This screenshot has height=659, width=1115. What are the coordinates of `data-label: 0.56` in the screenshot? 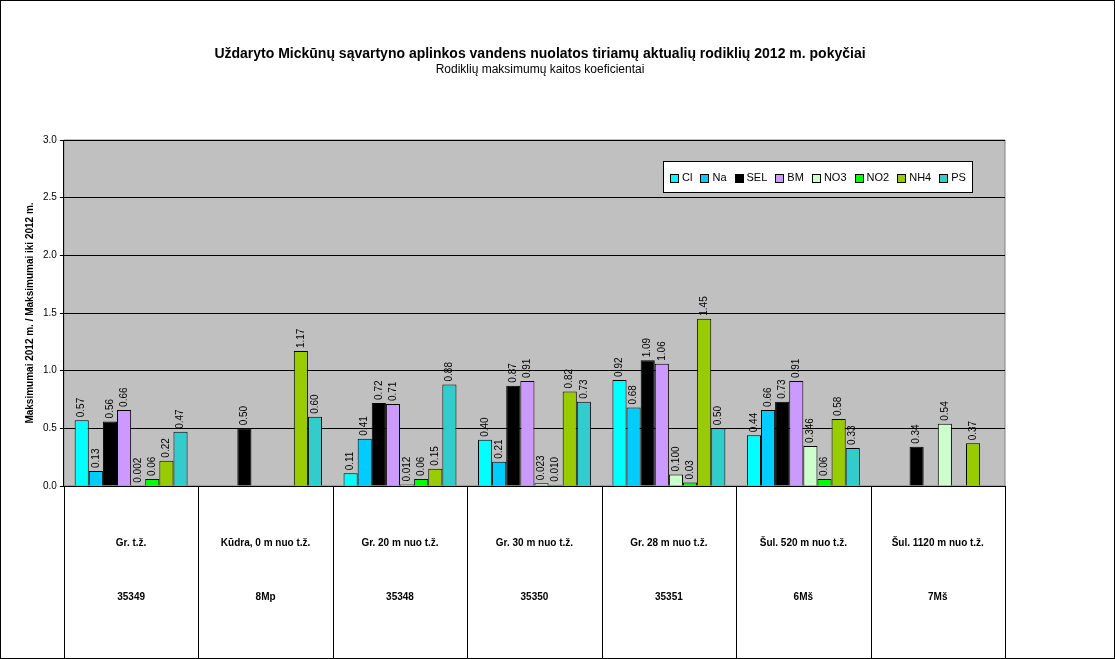 It's located at (109, 408).